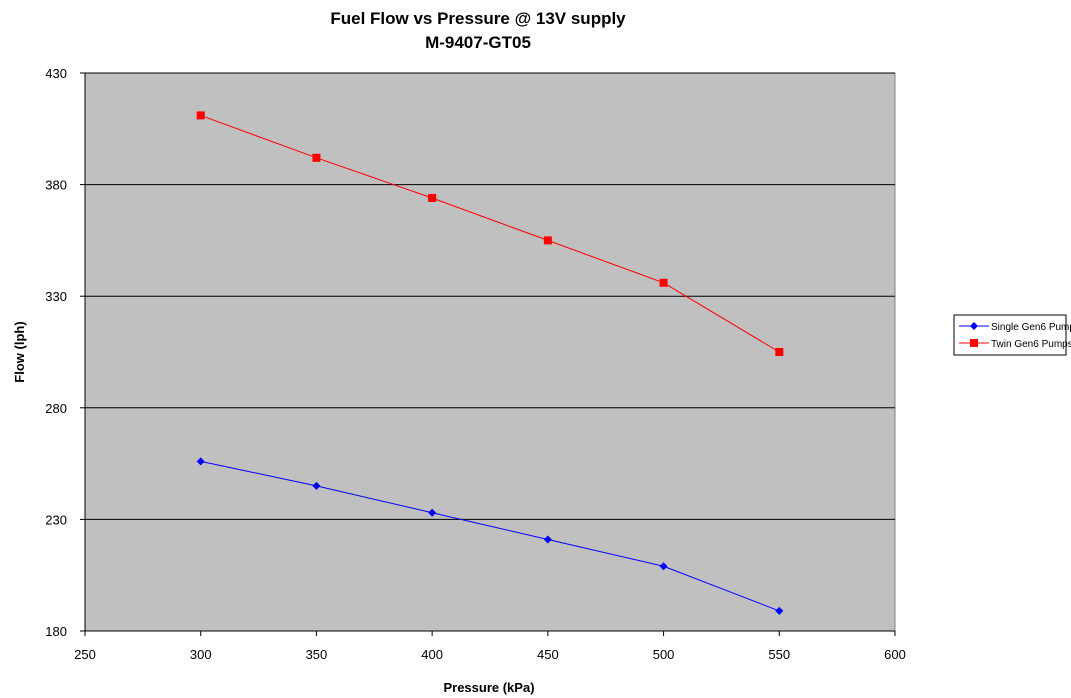 The width and height of the screenshot is (1071, 698). What do you see at coordinates (1031, 327) in the screenshot?
I see `legend-label: Single Gen6 Pump` at bounding box center [1031, 327].